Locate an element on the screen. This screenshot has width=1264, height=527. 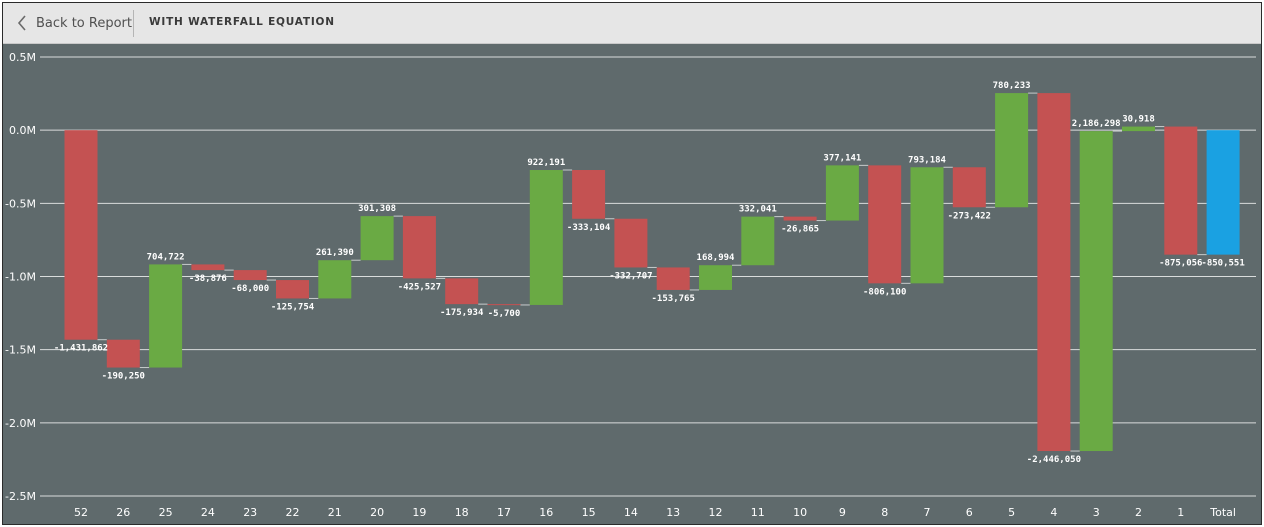
x-tick-label: 16 is located at coordinates (546, 512).